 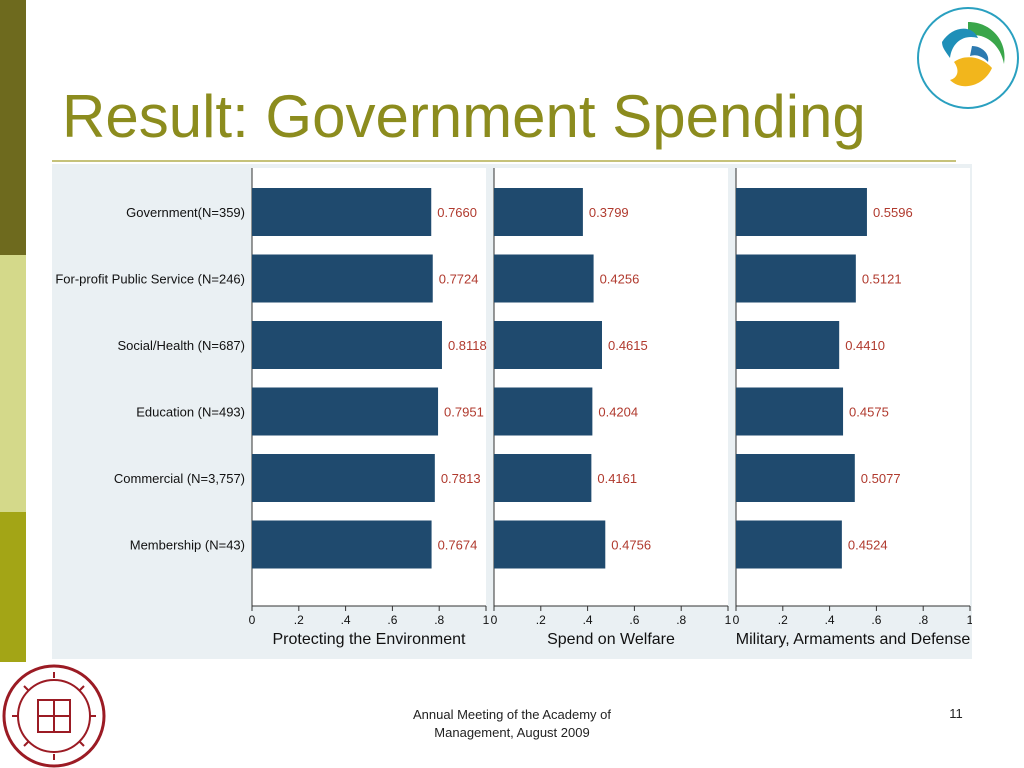 I want to click on indiana-university-seal, so click(x=54, y=716).